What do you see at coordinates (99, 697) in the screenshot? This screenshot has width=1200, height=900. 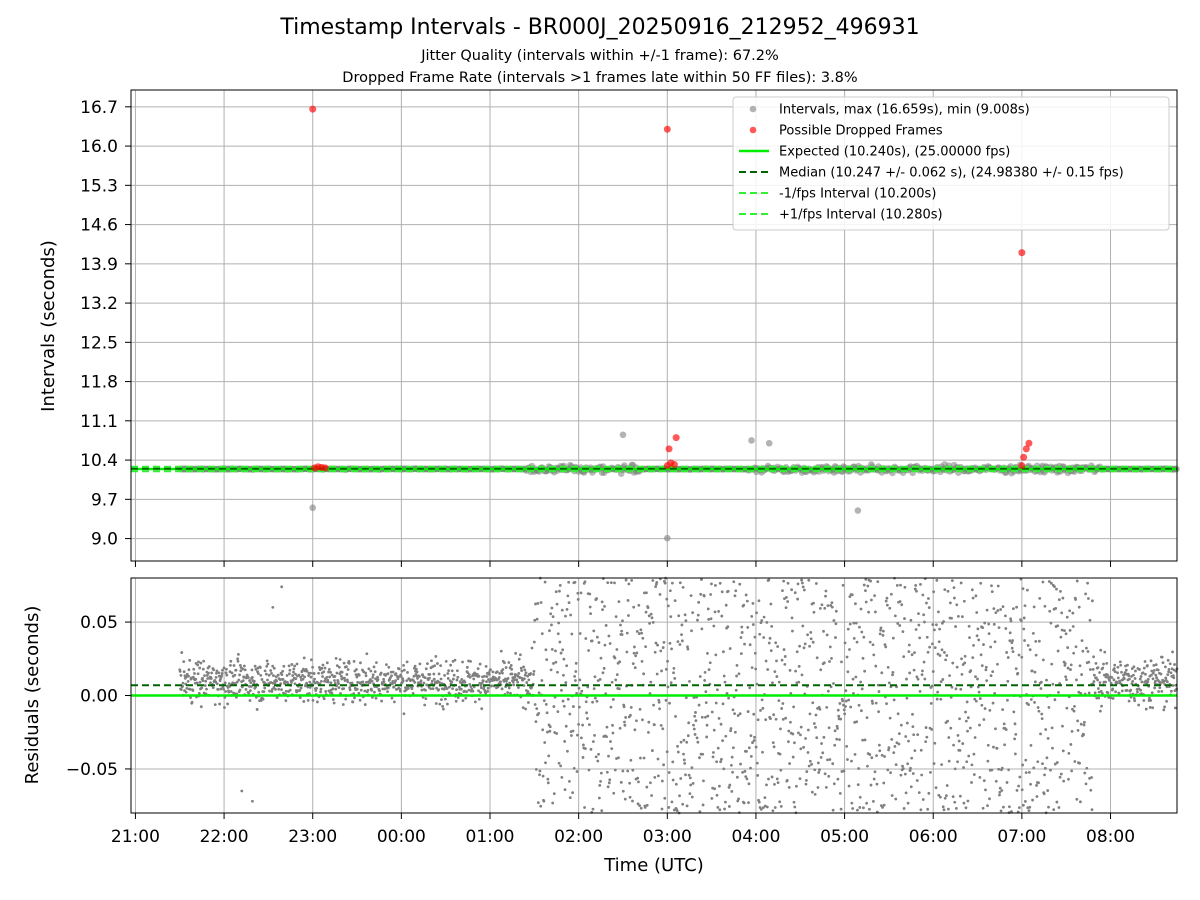 I see `bottom-y-tick-label: 0.00` at bounding box center [99, 697].